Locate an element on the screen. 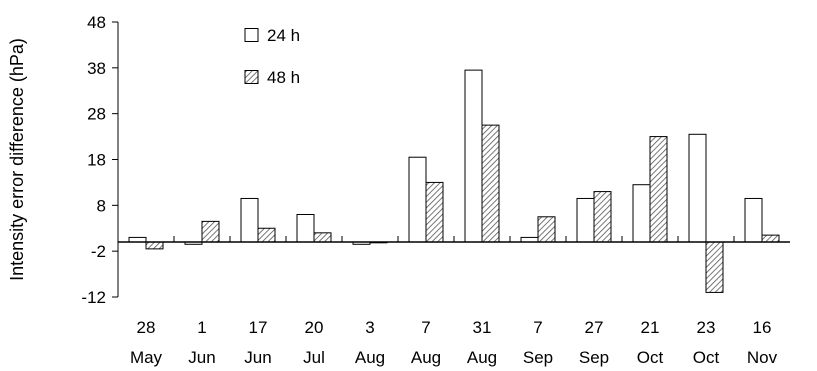  y-axis-ticks: 48 38 28 18 8 -2 -12 is located at coordinates (99, 160).